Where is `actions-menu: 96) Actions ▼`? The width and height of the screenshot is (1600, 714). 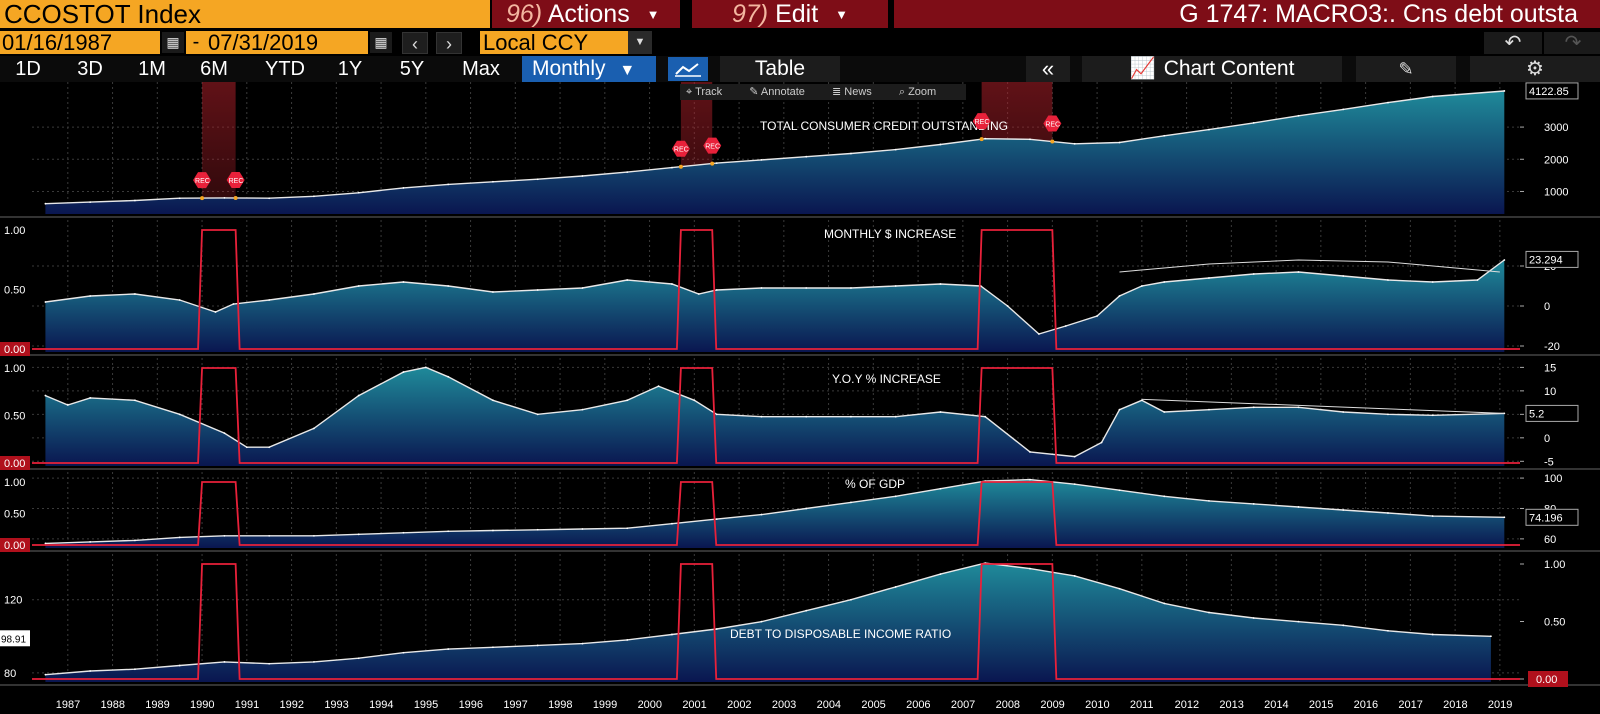 actions-menu: 96) Actions ▼ is located at coordinates (586, 14).